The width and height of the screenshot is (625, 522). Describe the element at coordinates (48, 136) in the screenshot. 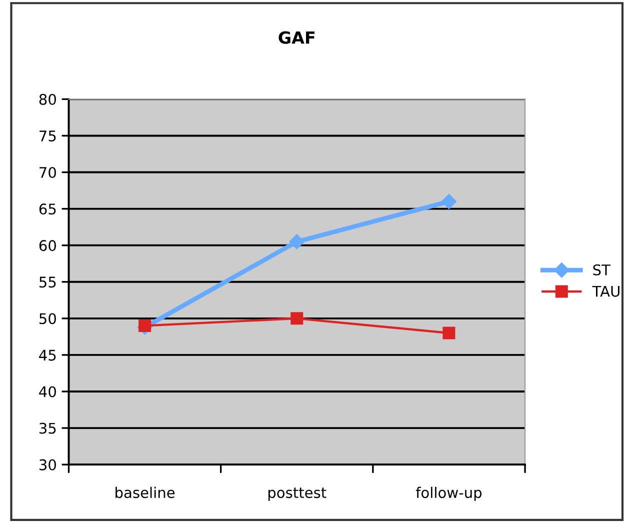

I see `y-tick-label: 75` at that location.